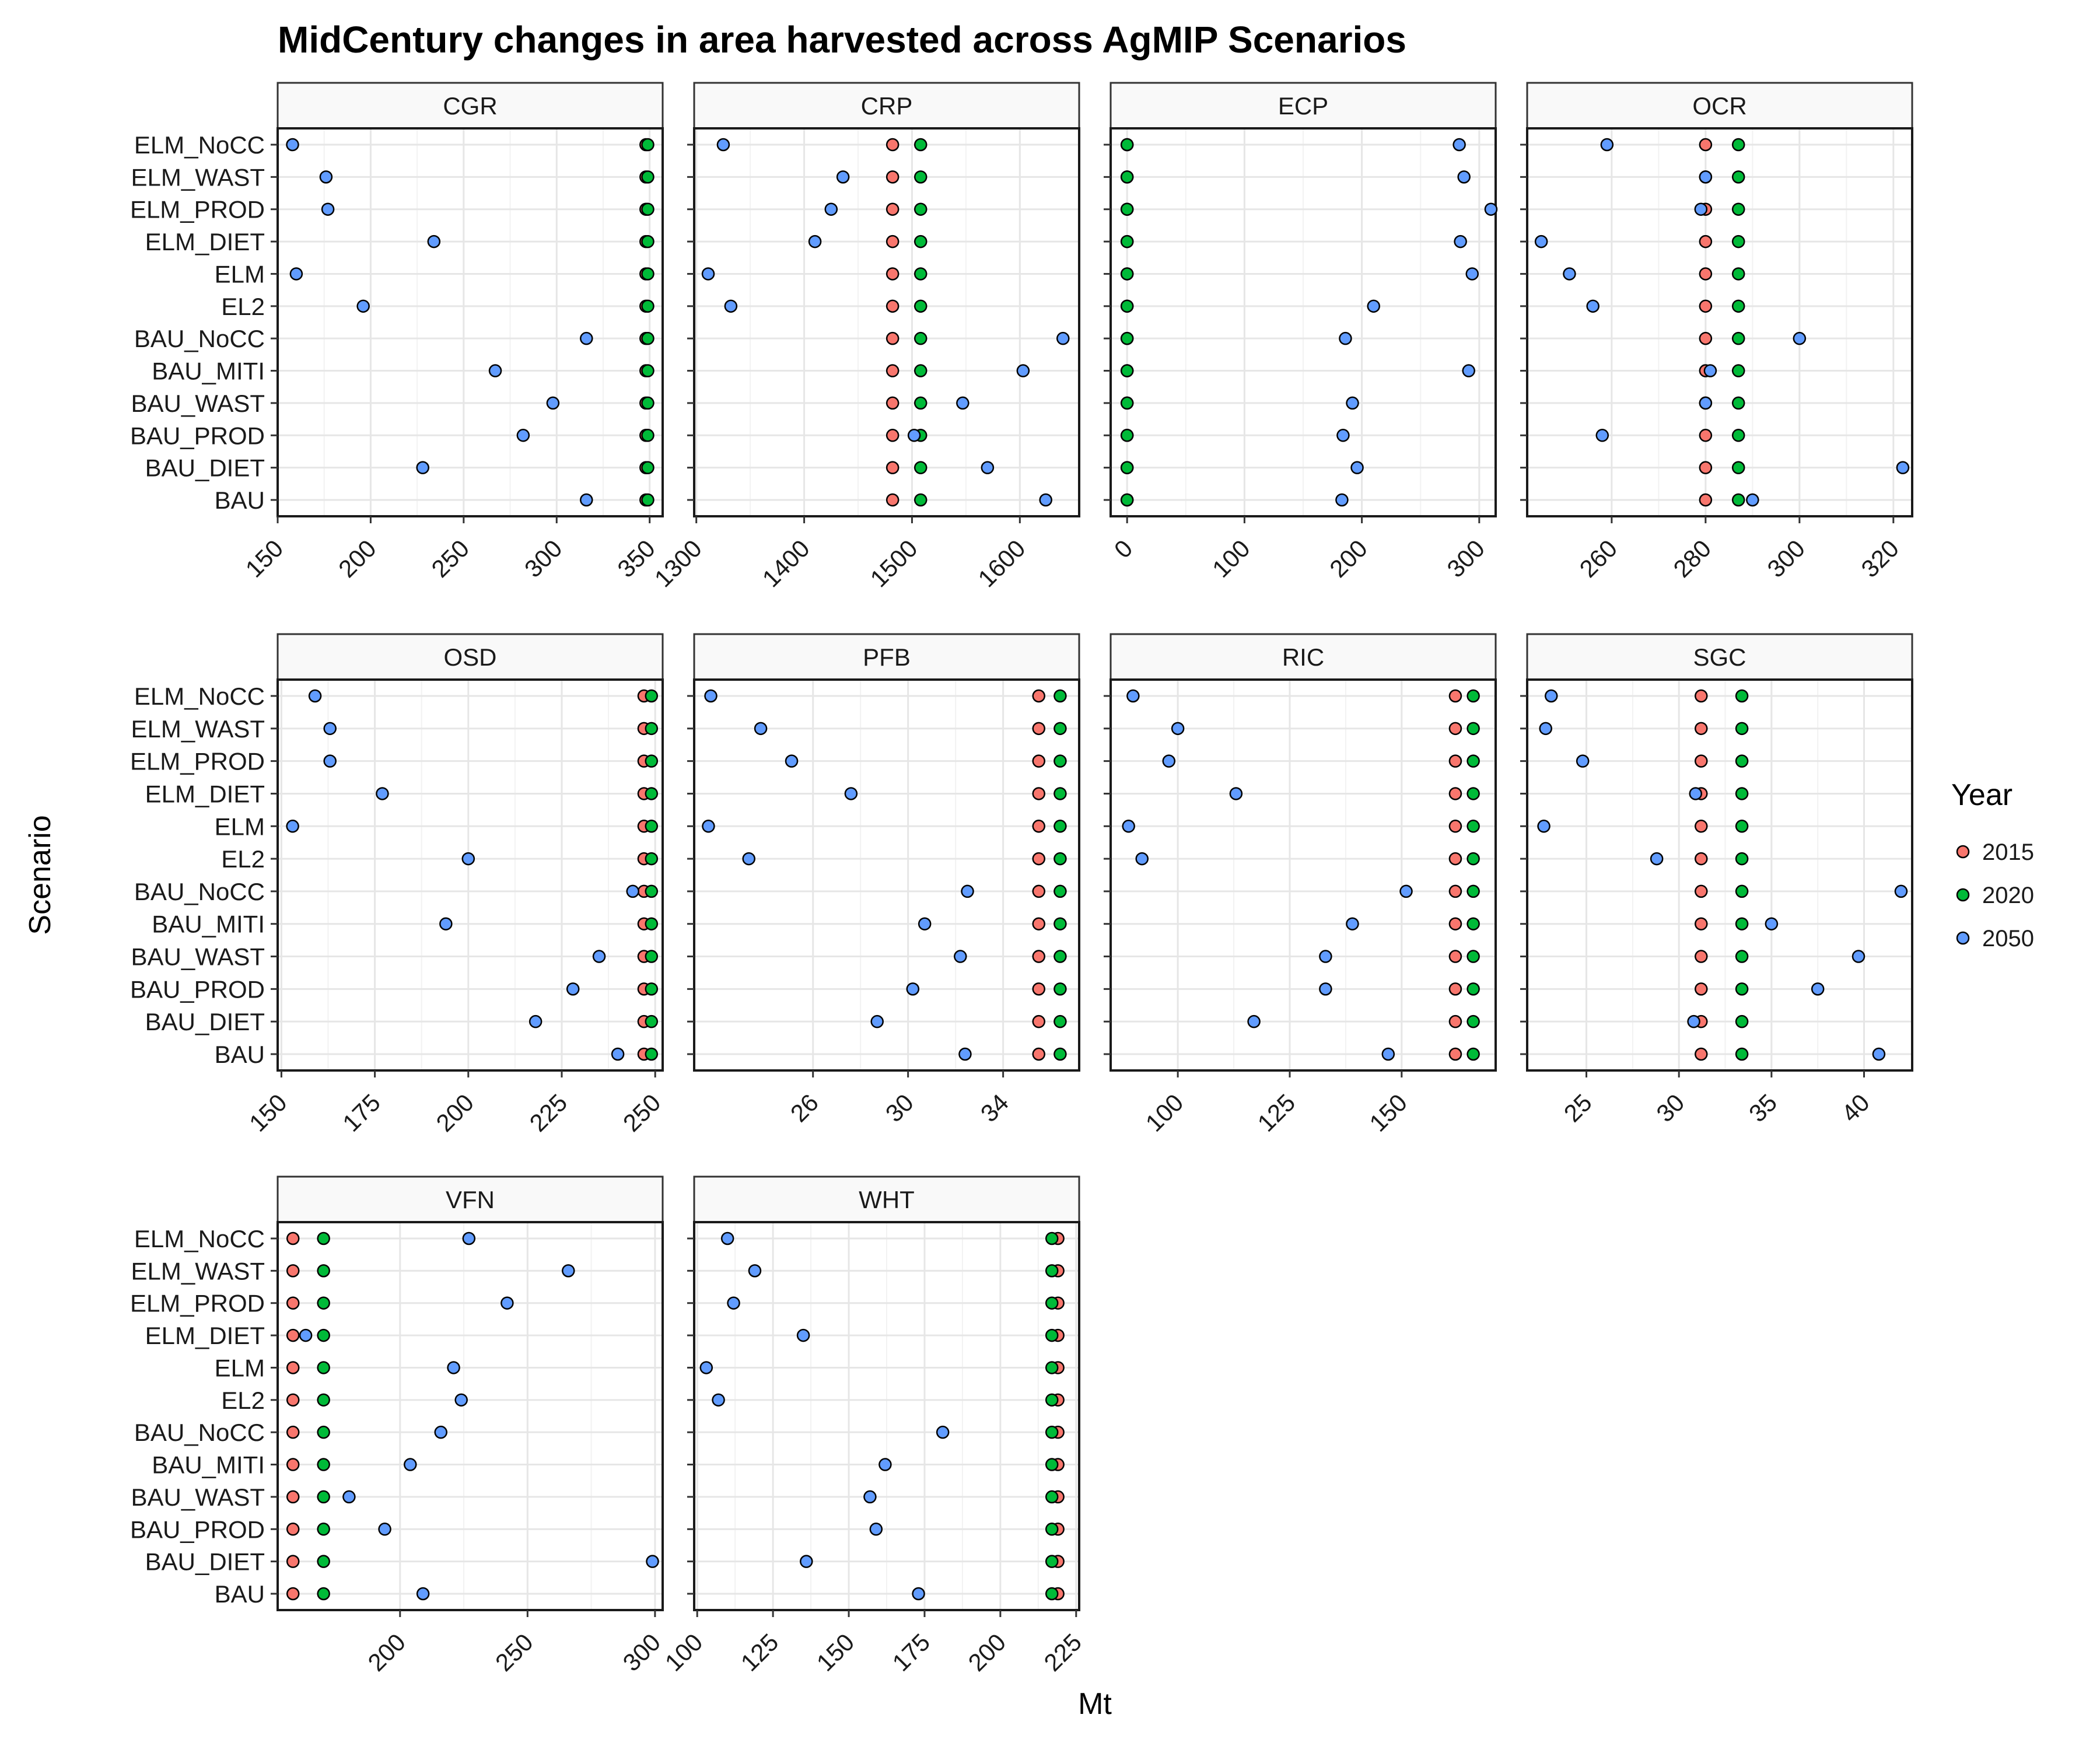  I want to click on legend-key-2020, so click(1963, 895).